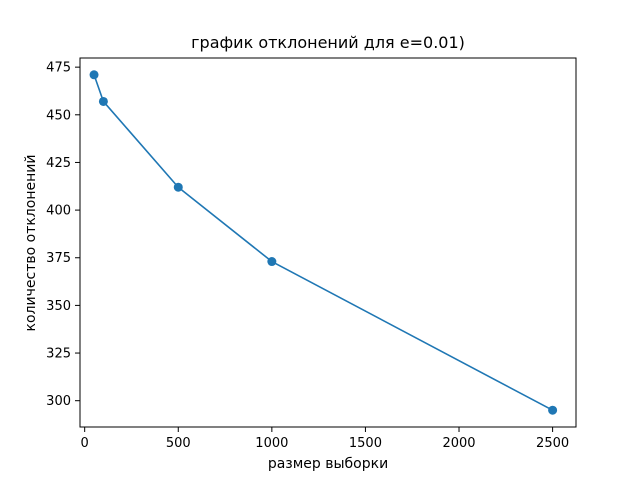 This screenshot has height=480, width=640. Describe the element at coordinates (58, 401) in the screenshot. I see `y-tick-label: 300` at that location.